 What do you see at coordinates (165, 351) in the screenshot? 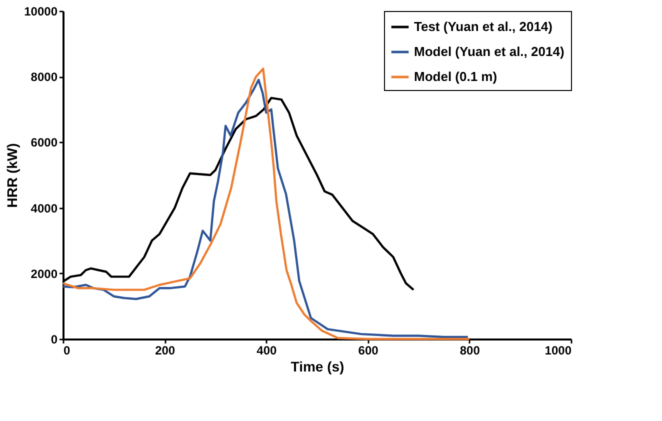
I see `x-tick-label: 200` at bounding box center [165, 351].